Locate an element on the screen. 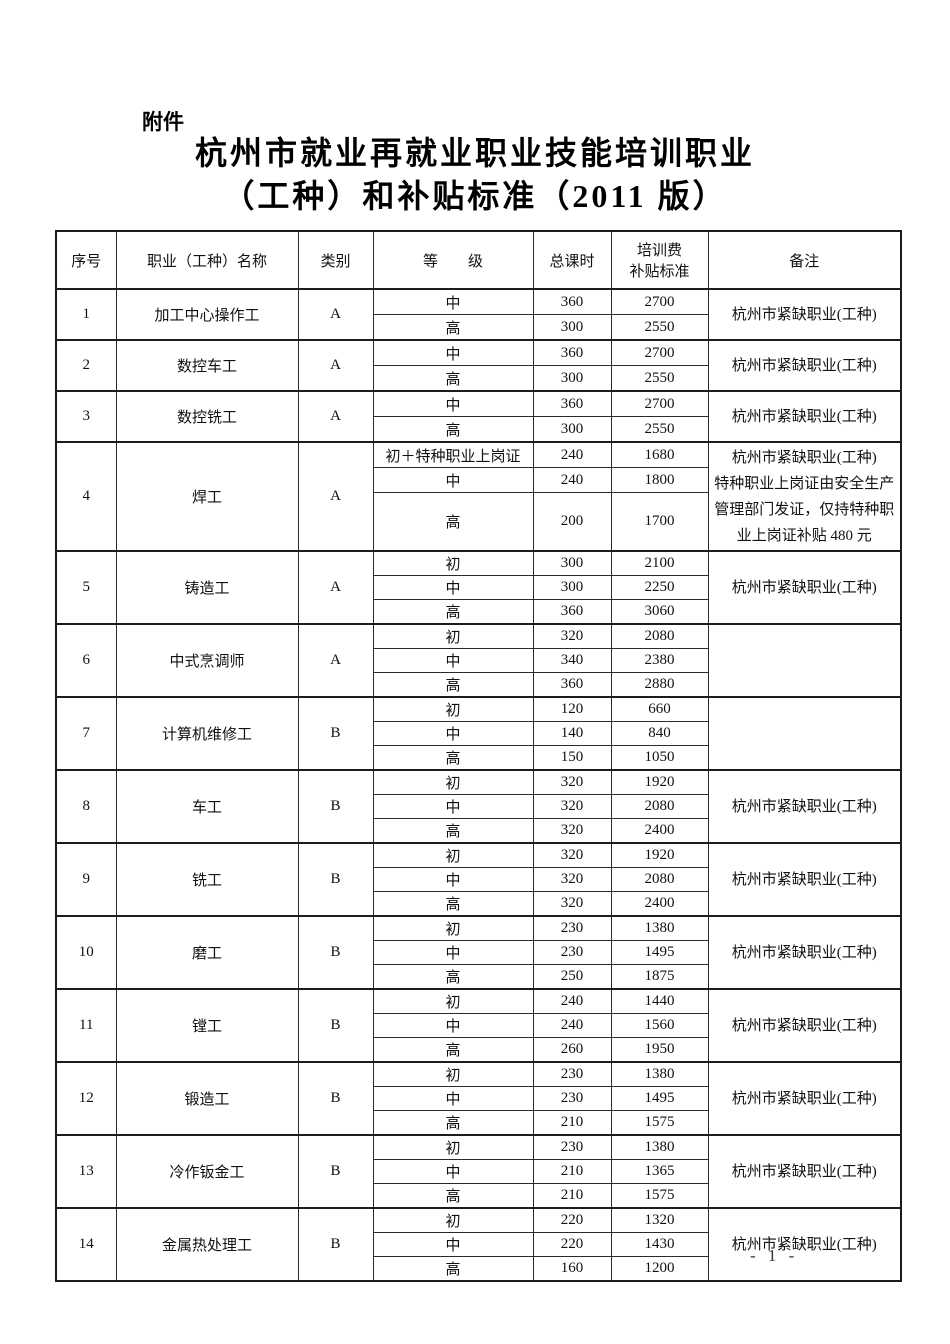 This screenshot has height=1344, width=950. occupation-name: 磨工 is located at coordinates (207, 952).